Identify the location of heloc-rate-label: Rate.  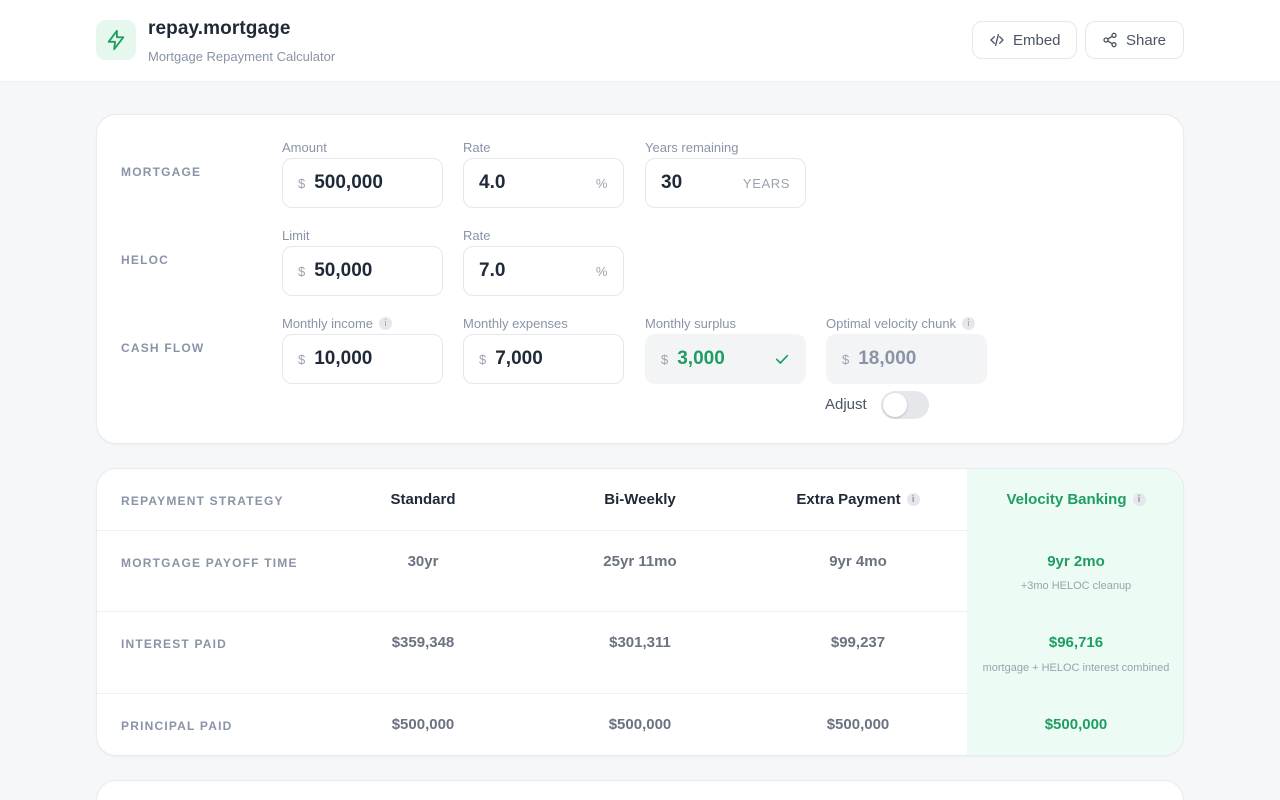
(476, 235).